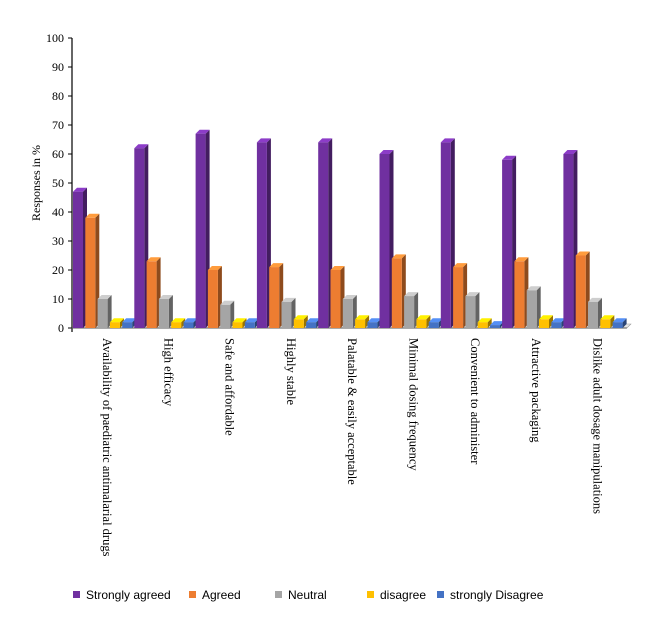 Image resolution: width=660 pixels, height=634 pixels. Describe the element at coordinates (55, 38) in the screenshot. I see `y-tick-label: 100` at that location.